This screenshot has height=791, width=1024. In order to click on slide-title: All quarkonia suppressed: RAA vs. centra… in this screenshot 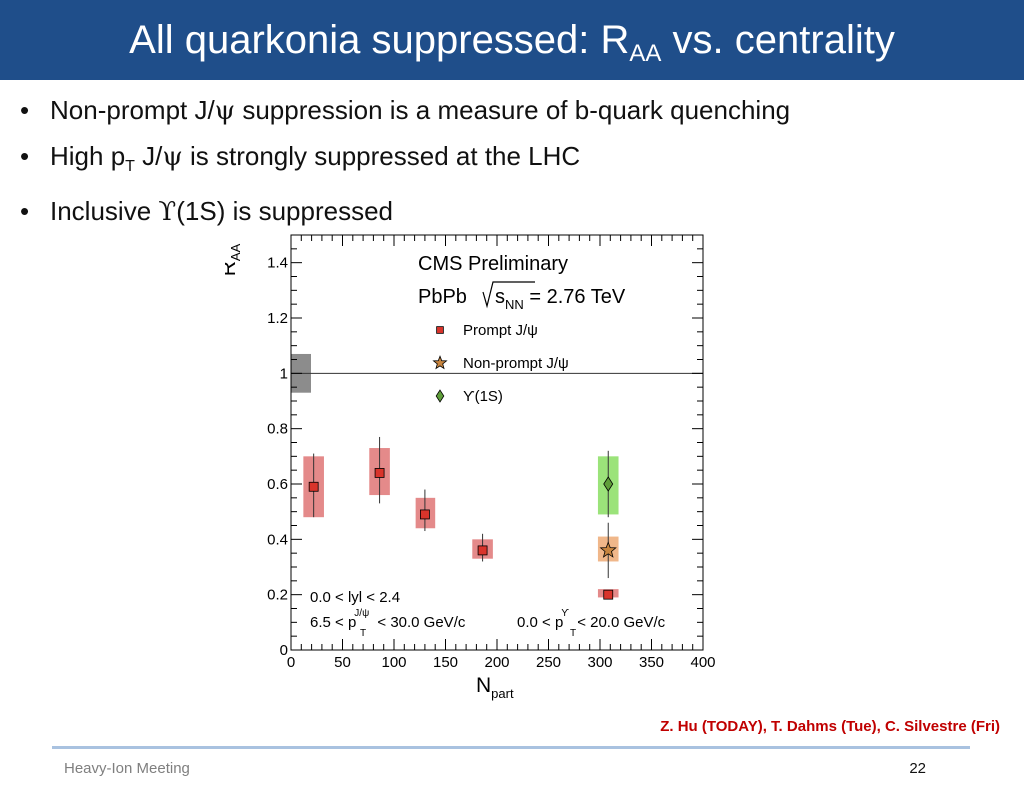, I will do `click(512, 47)`.